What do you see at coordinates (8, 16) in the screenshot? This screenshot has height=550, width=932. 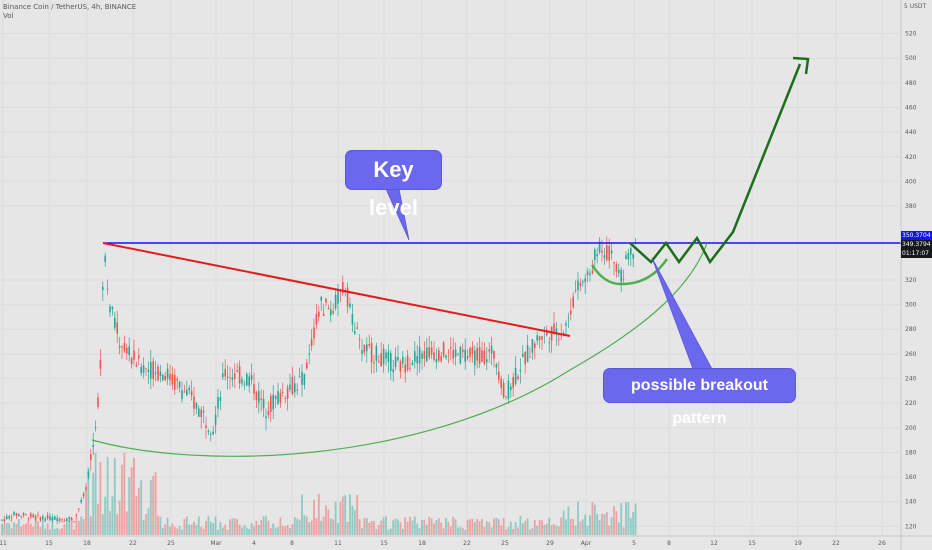 I see `volume-label: Vol` at bounding box center [8, 16].